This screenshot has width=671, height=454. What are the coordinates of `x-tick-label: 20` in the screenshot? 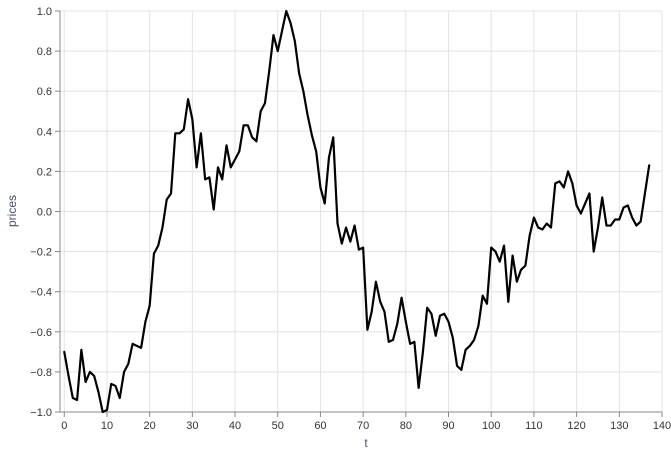 It's located at (150, 426).